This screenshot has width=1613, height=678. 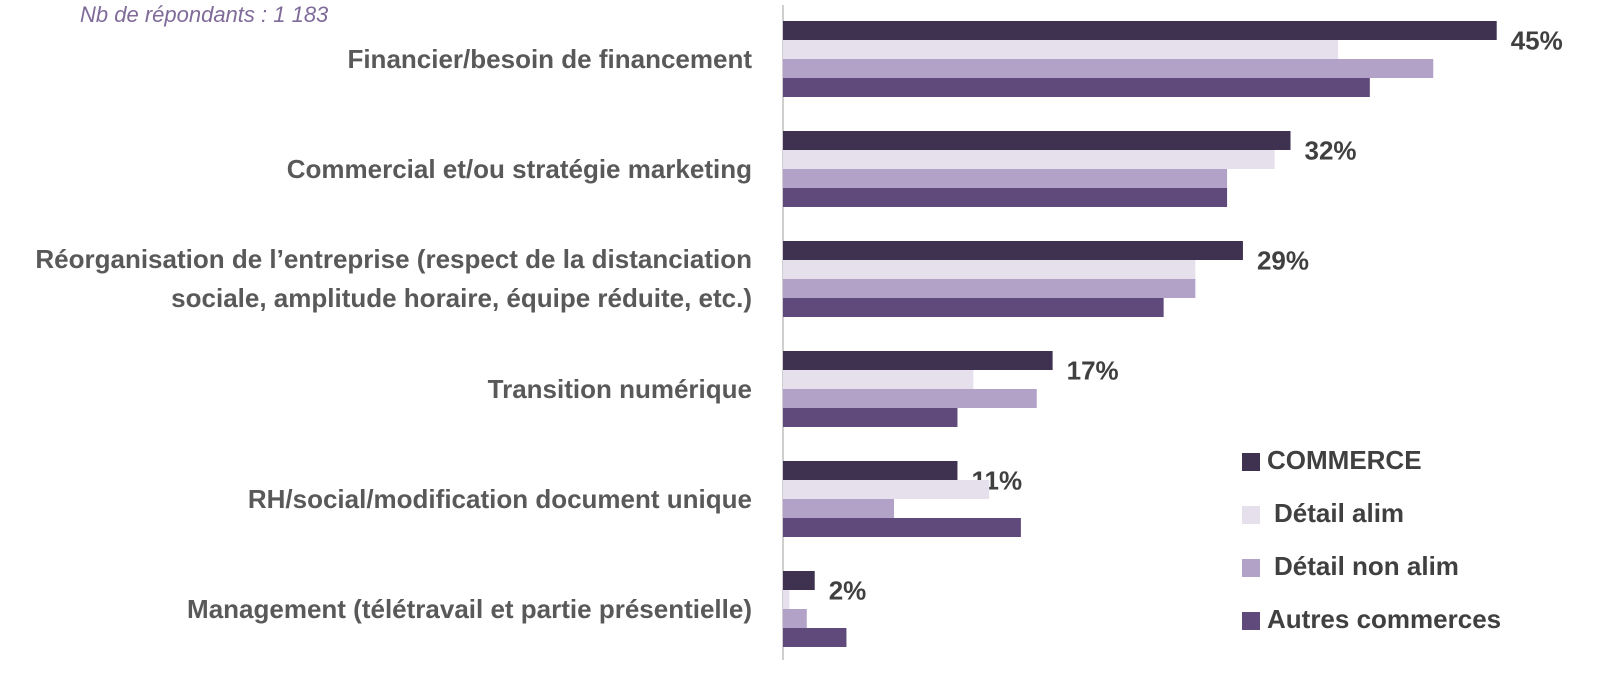 What do you see at coordinates (1537, 40) in the screenshot?
I see `value-label: 45%` at bounding box center [1537, 40].